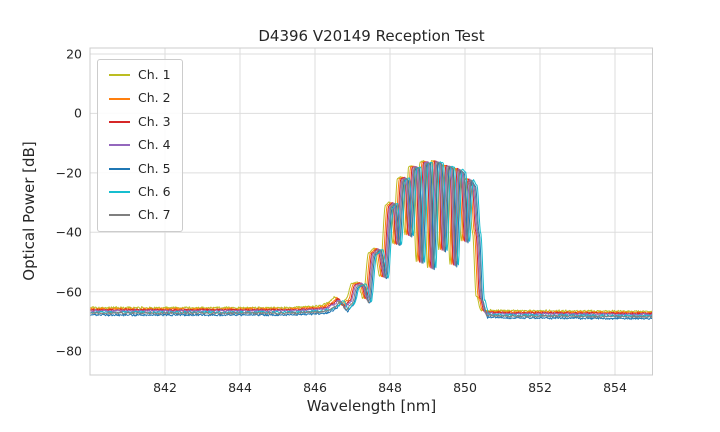  I want to click on legend-item: Ch. 6, so click(140, 191).